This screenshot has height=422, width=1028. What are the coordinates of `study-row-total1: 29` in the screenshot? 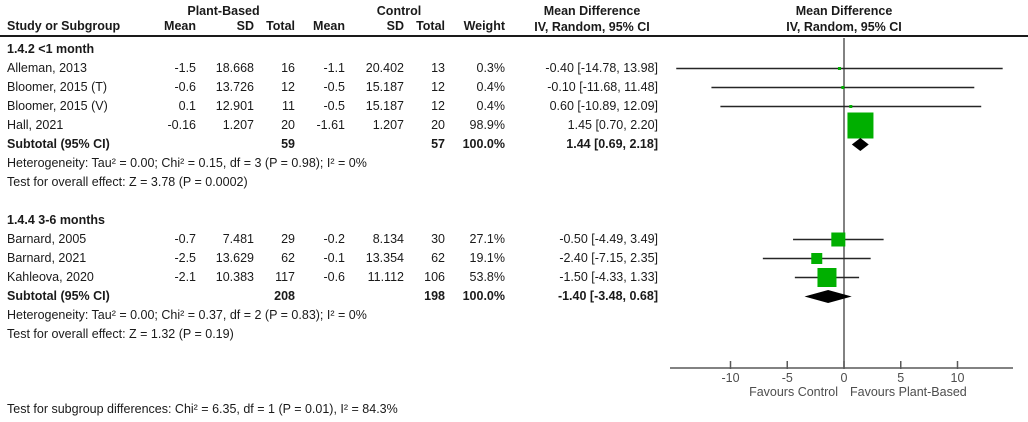 It's located at (288, 239).